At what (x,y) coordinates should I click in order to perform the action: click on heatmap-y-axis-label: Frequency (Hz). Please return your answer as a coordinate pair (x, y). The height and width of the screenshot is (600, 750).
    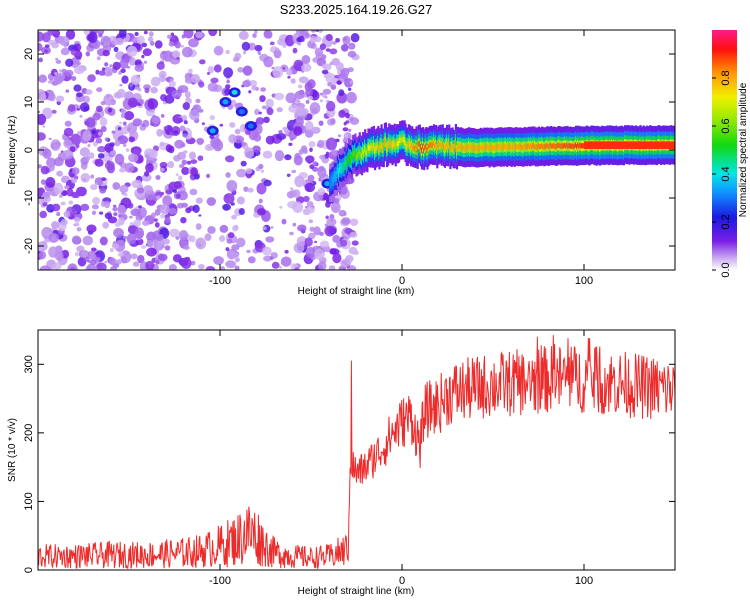
    Looking at the image, I should click on (12, 150).